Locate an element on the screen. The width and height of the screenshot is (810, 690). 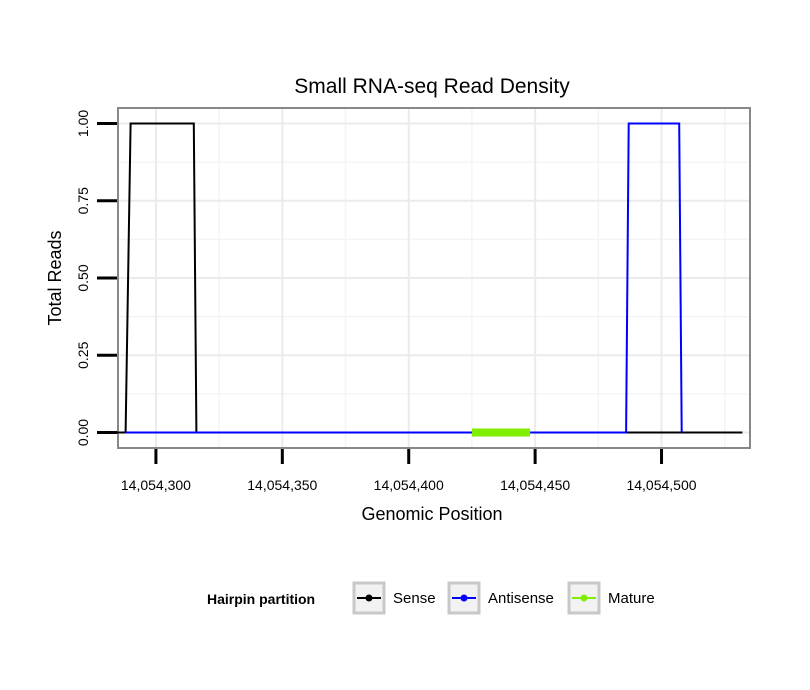
x-tick-label: 14,054,350 is located at coordinates (282, 485).